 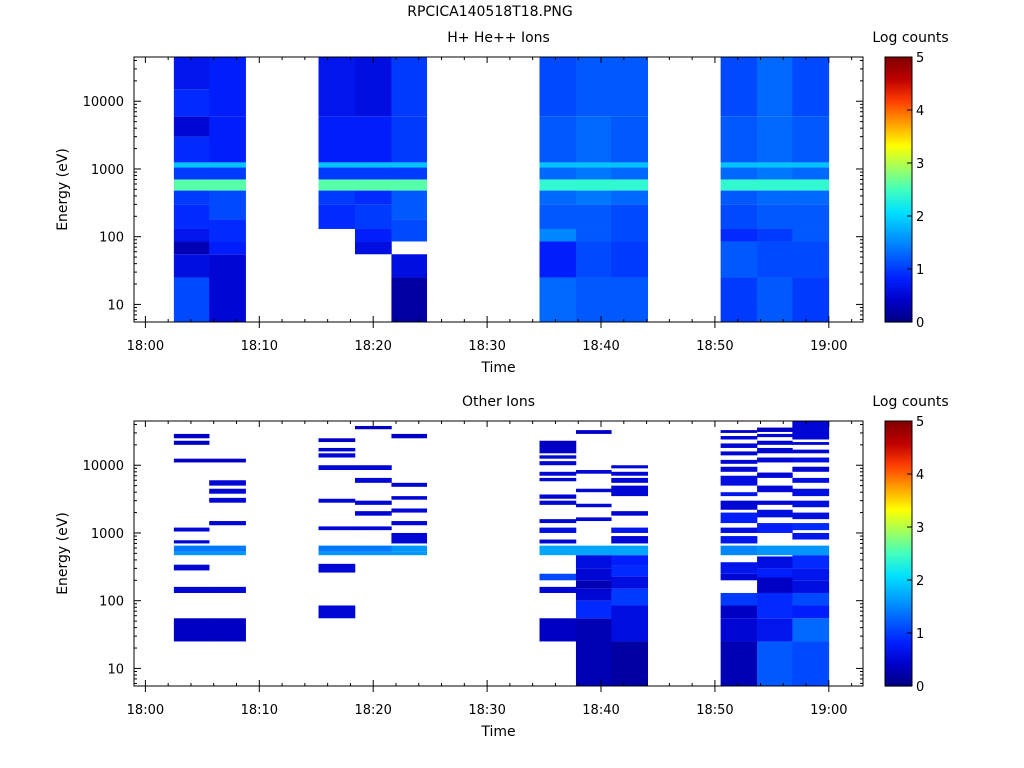 I want to click on colorbar-tick-label: 1, so click(x=920, y=634).